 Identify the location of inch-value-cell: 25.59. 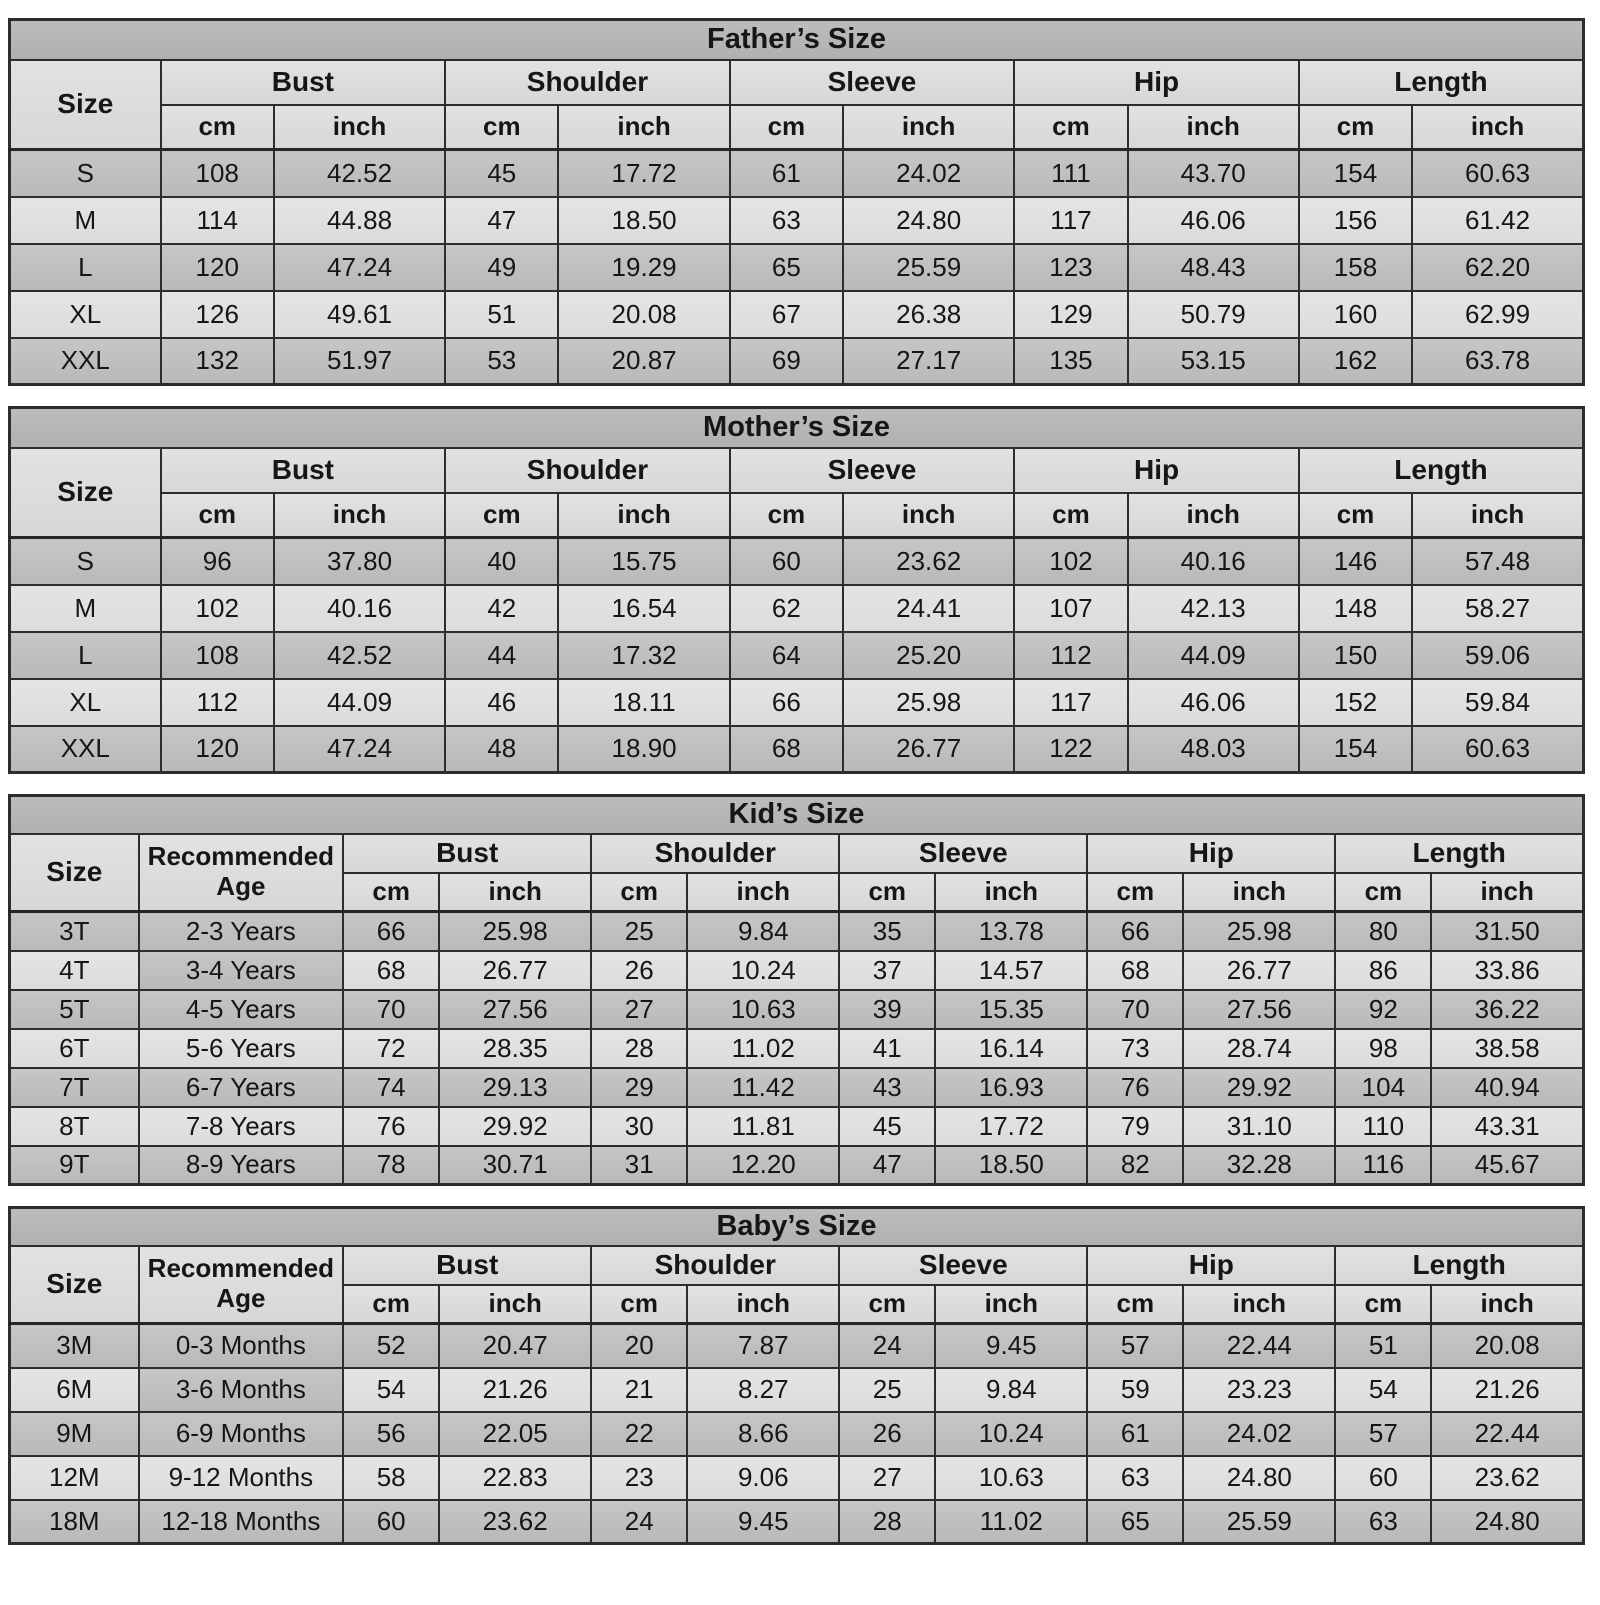
(929, 267).